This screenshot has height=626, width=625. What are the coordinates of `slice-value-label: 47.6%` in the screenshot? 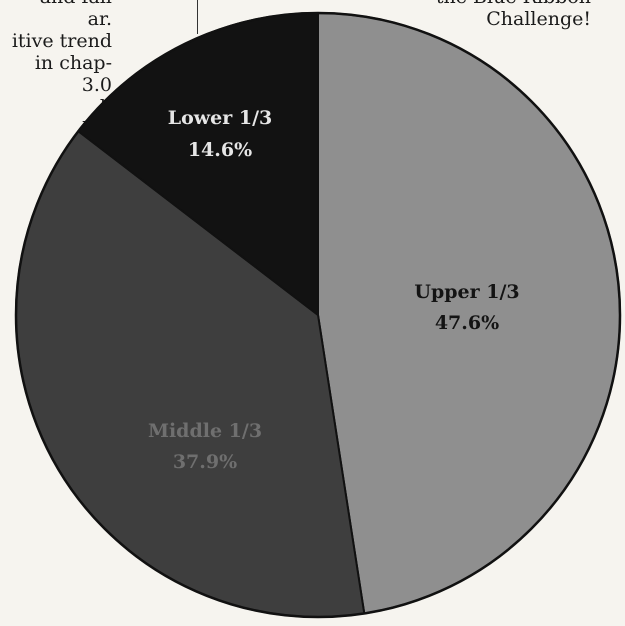 It's located at (467, 323).